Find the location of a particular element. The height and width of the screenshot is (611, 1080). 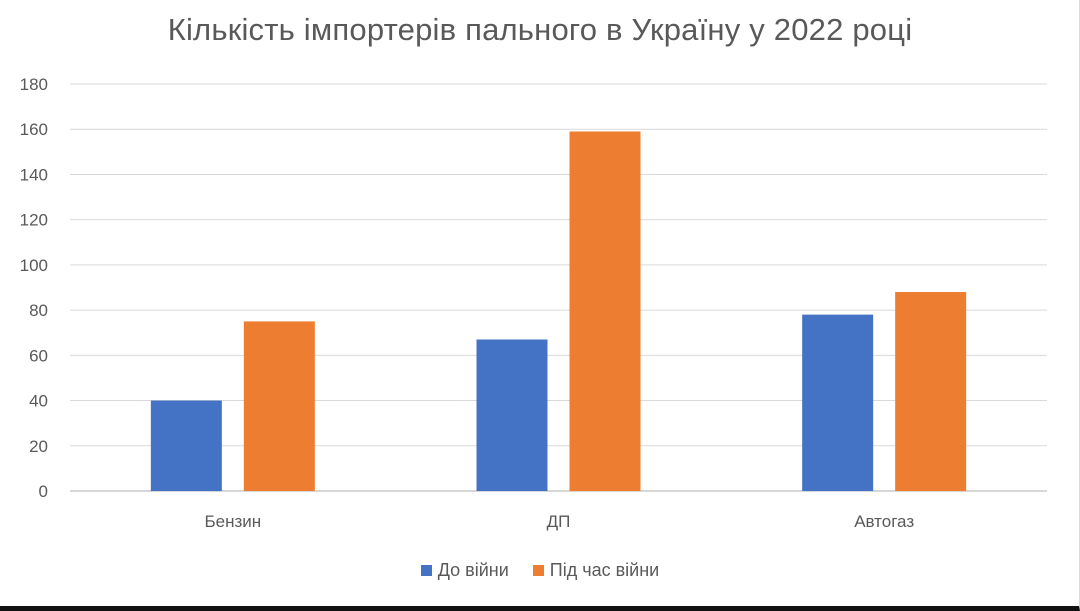

y-tick-label-120: 120 is located at coordinates (34, 220).